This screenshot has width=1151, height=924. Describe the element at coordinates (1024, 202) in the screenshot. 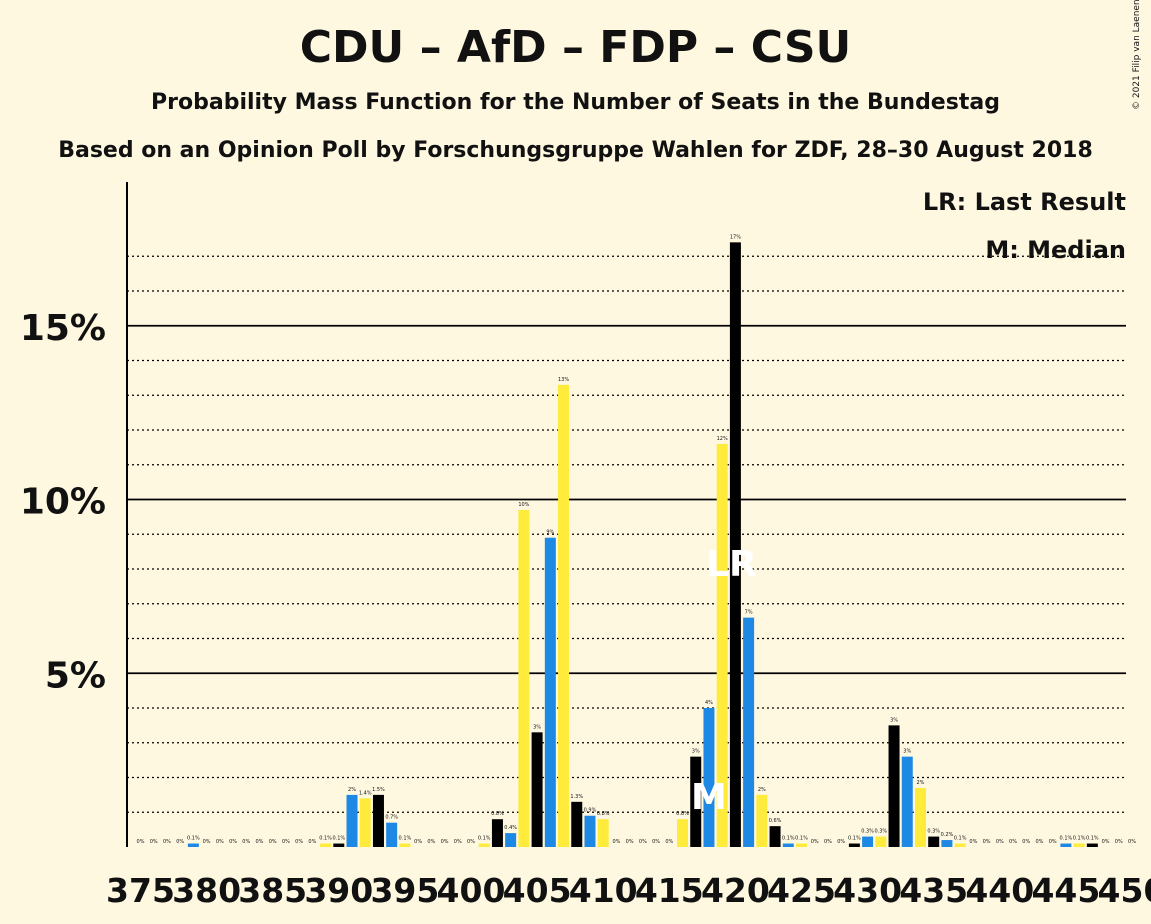

I see `legend-last-result: LR: Last Result` at that location.